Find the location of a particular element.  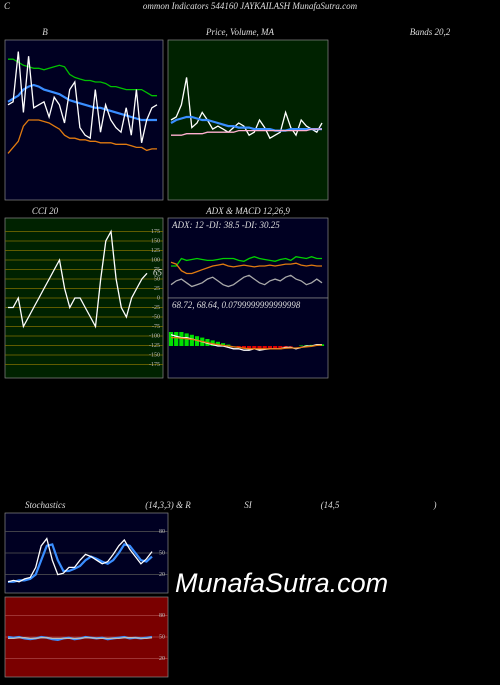

y-tick-label: 75 is located at coordinates (157, 270).